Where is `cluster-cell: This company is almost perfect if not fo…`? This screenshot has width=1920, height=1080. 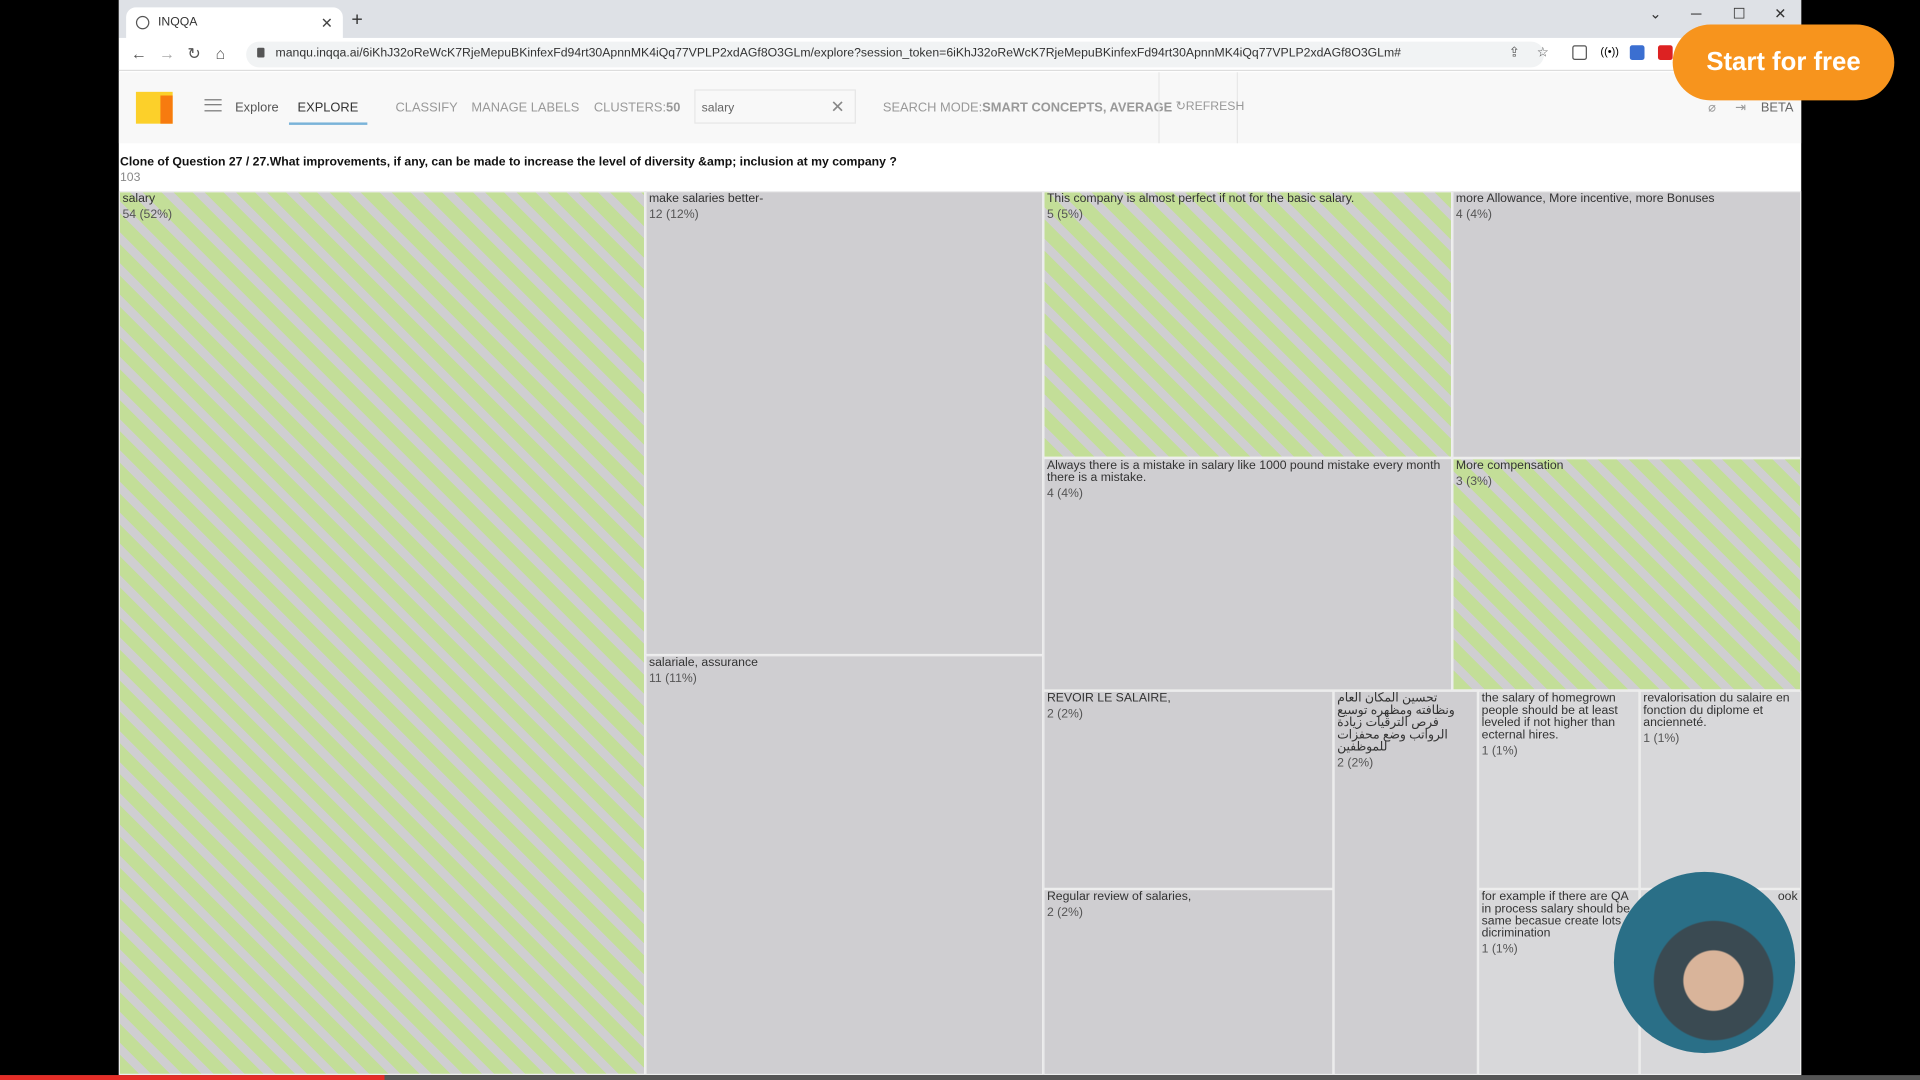 cluster-cell: This company is almost perfect if not fo… is located at coordinates (1248, 324).